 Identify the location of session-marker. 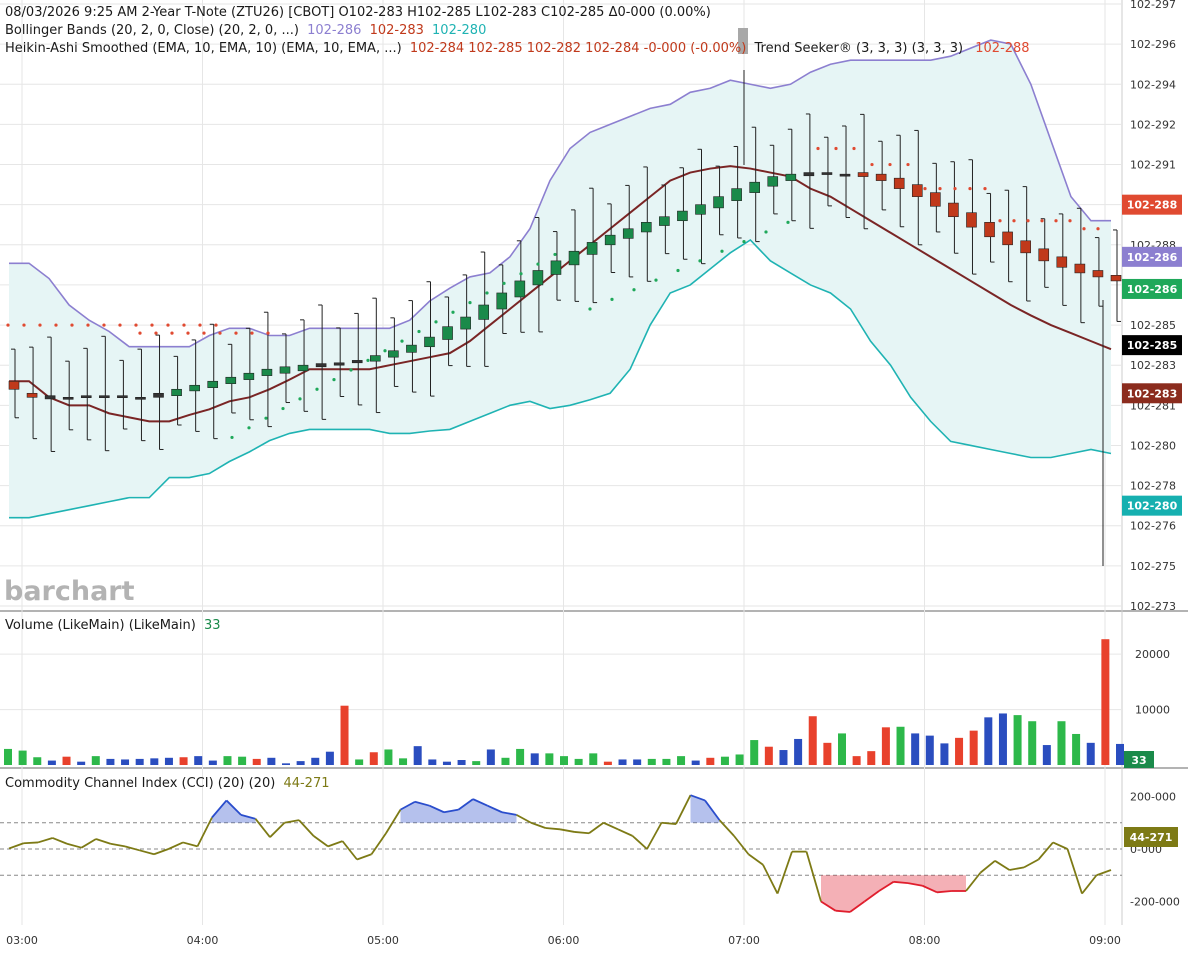
(743, 41).